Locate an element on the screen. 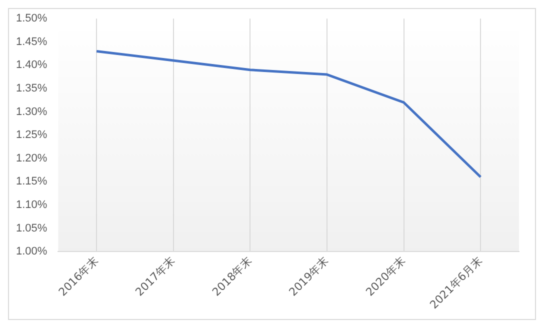 This screenshot has height=328, width=544. y-tick-label: 1.30% is located at coordinates (32, 112).